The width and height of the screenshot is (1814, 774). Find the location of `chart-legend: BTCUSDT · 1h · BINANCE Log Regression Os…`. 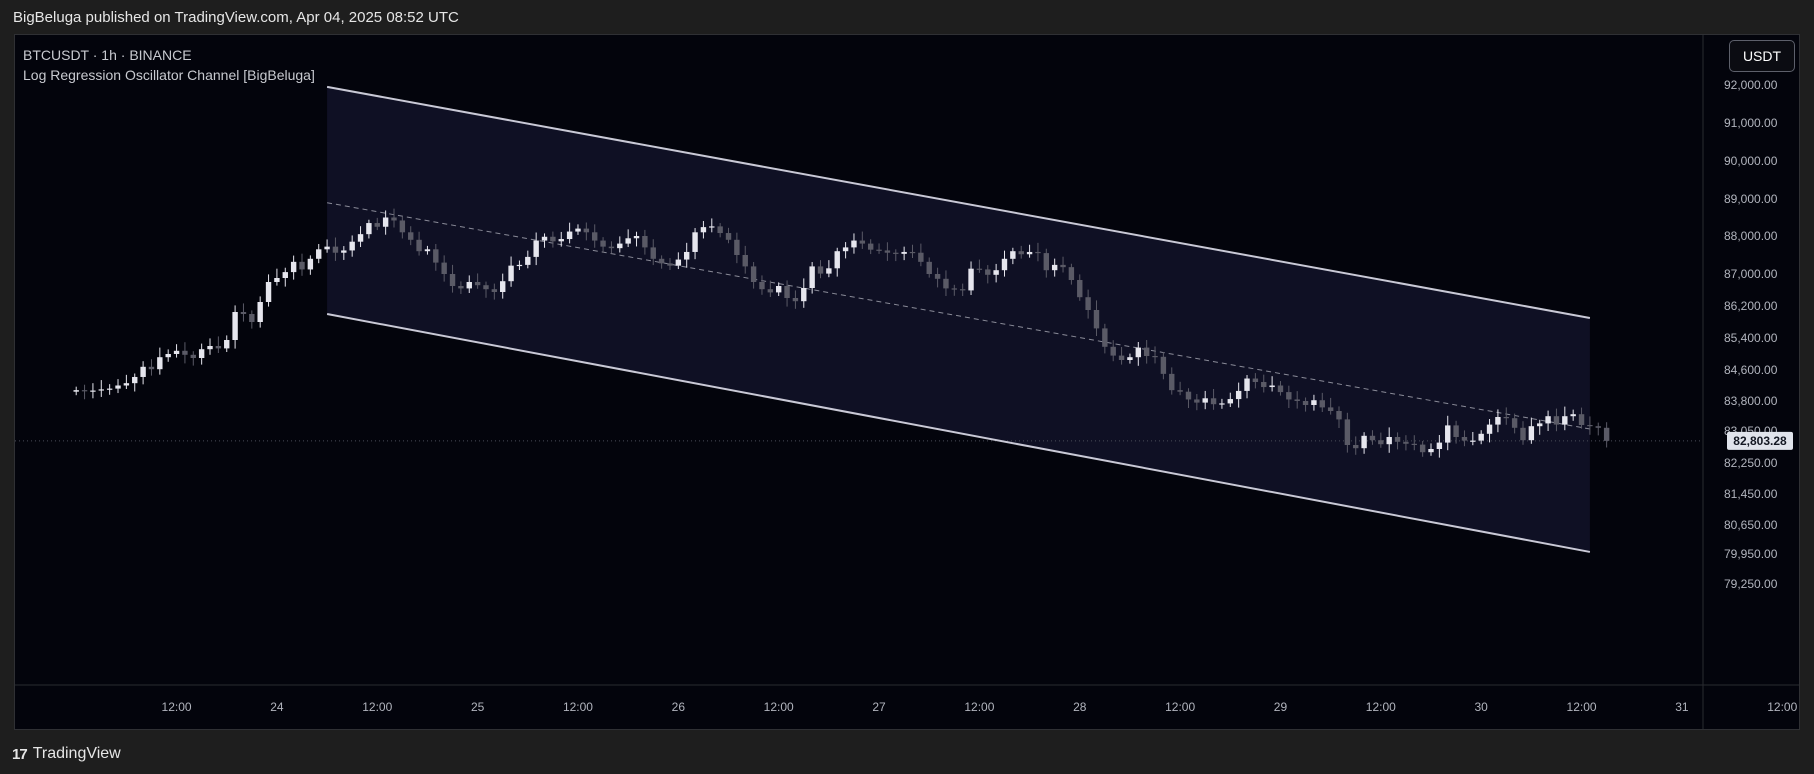

chart-legend: BTCUSDT · 1h · BINANCE Log Regression Os… is located at coordinates (169, 65).